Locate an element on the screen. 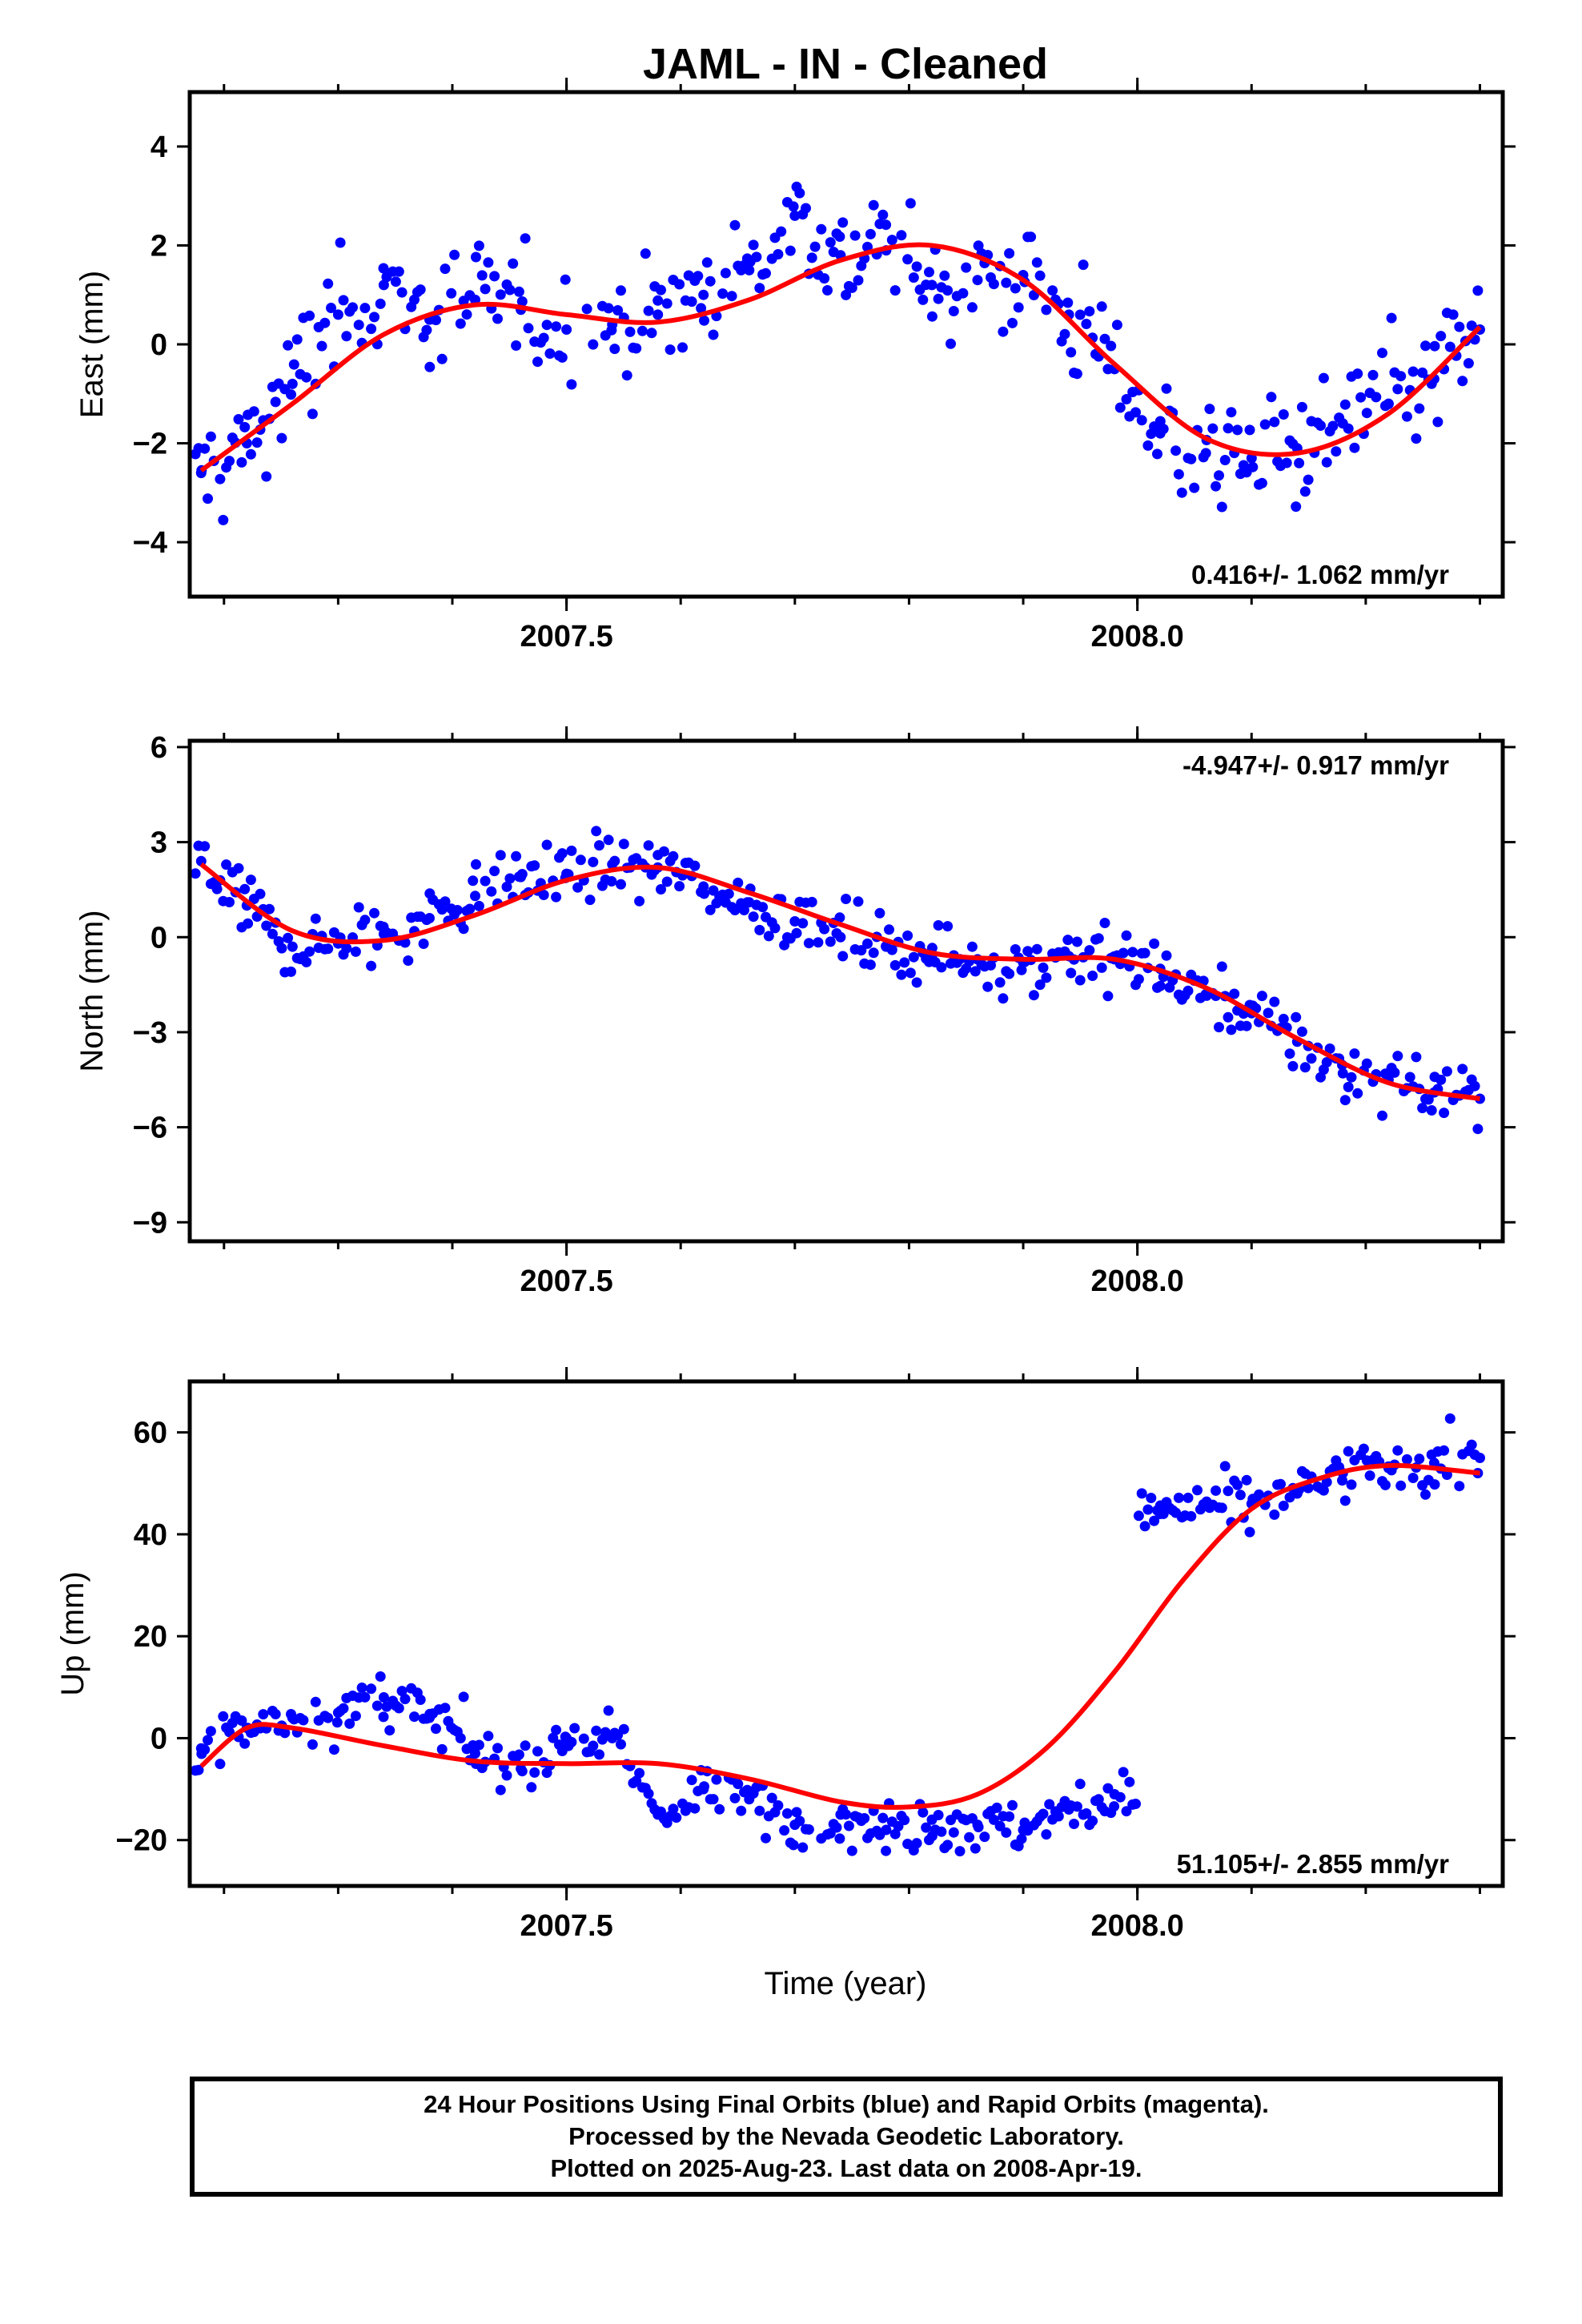 This screenshot has height=2324, width=1582. x-axis-label: Time (year) is located at coordinates (846, 1983).